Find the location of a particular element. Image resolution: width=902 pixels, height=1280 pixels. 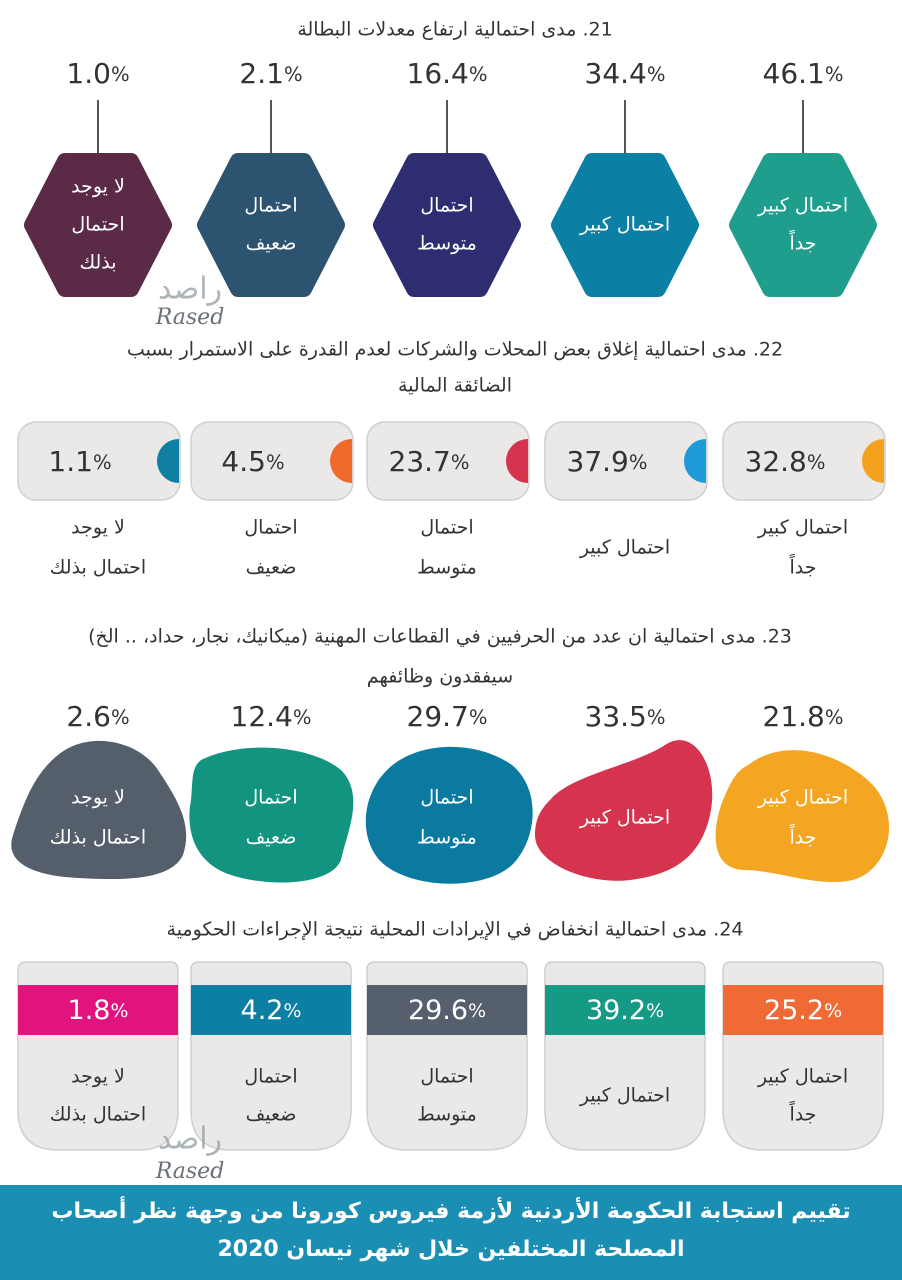

footer-band is located at coordinates (451, 1232).